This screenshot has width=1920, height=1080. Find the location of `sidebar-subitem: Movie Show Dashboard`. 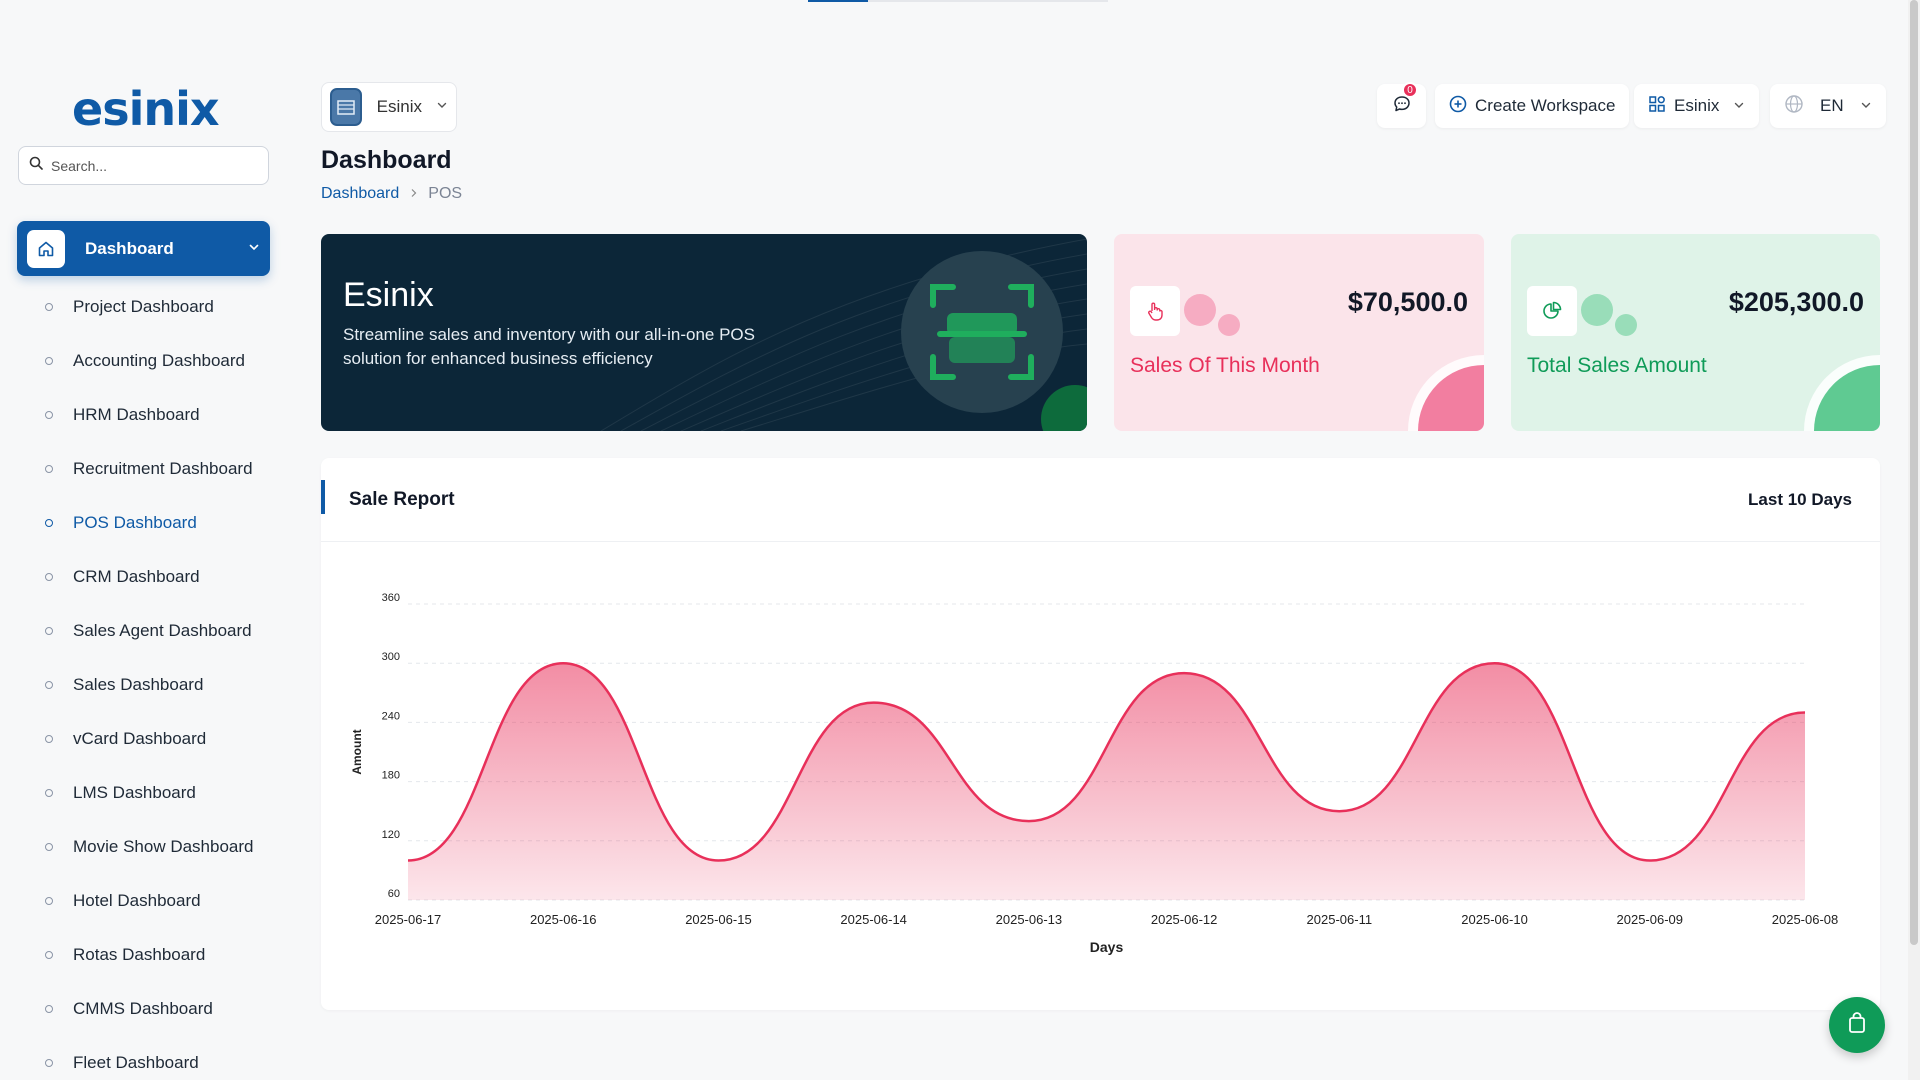

sidebar-subitem: Movie Show Dashboard is located at coordinates (142, 847).